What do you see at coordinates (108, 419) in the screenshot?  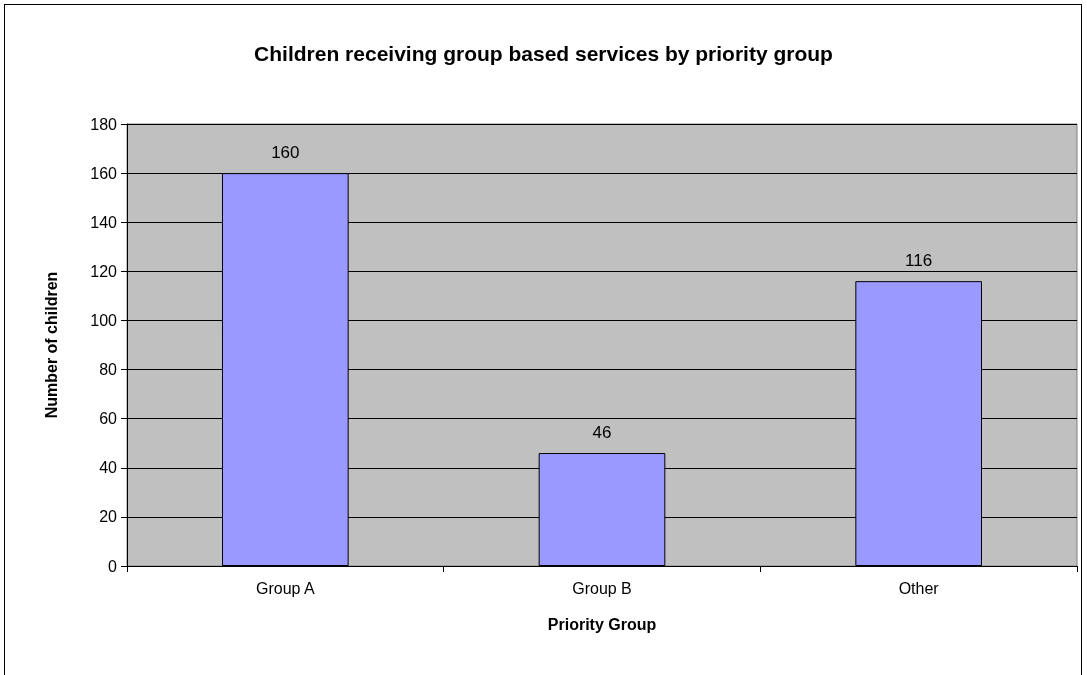 I see `y-tick-label: 60` at bounding box center [108, 419].